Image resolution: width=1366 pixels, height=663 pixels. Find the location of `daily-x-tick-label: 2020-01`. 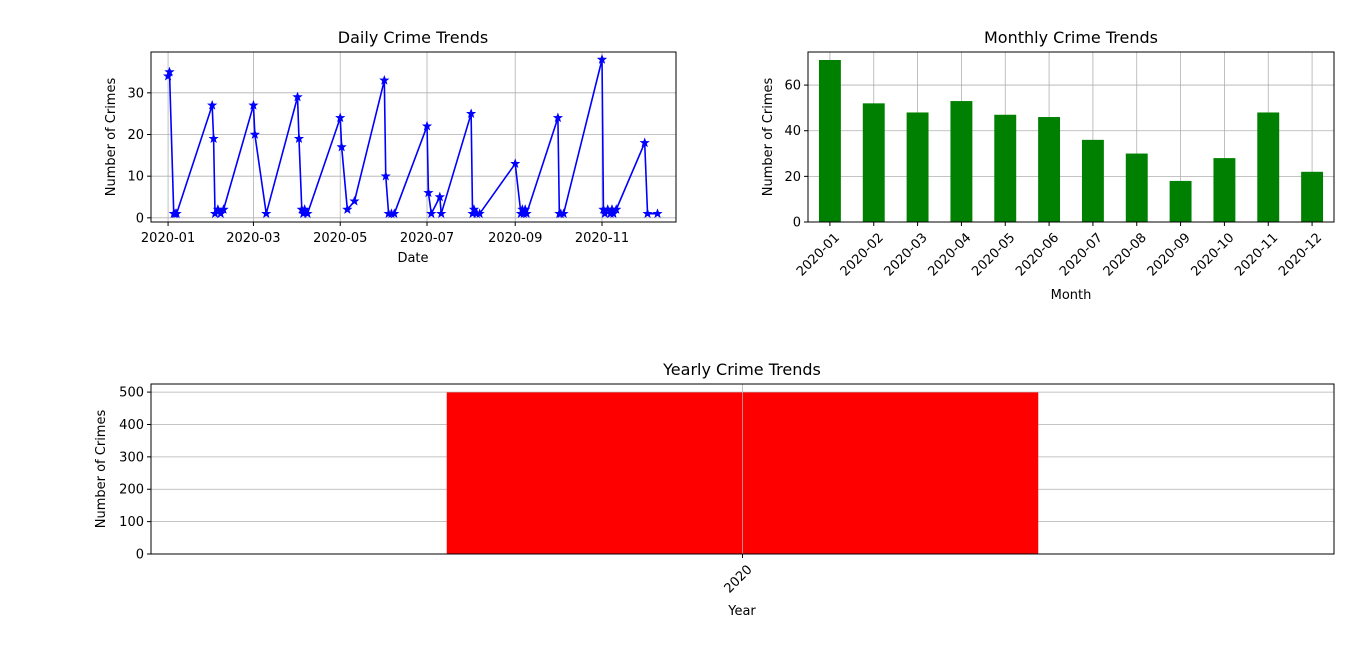

daily-x-tick-label: 2020-01 is located at coordinates (168, 238).